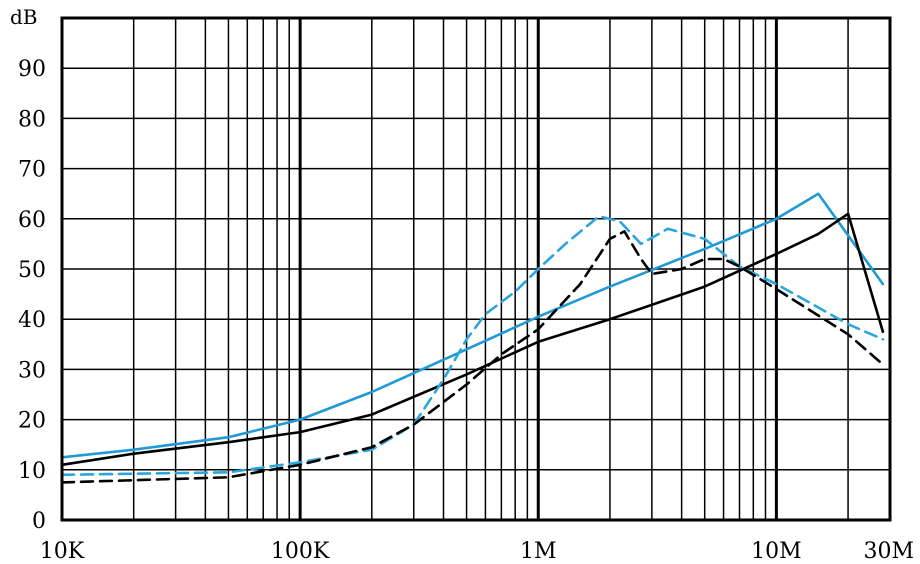  What do you see at coordinates (32, 471) in the screenshot?
I see `y-tick-label: 10` at bounding box center [32, 471].